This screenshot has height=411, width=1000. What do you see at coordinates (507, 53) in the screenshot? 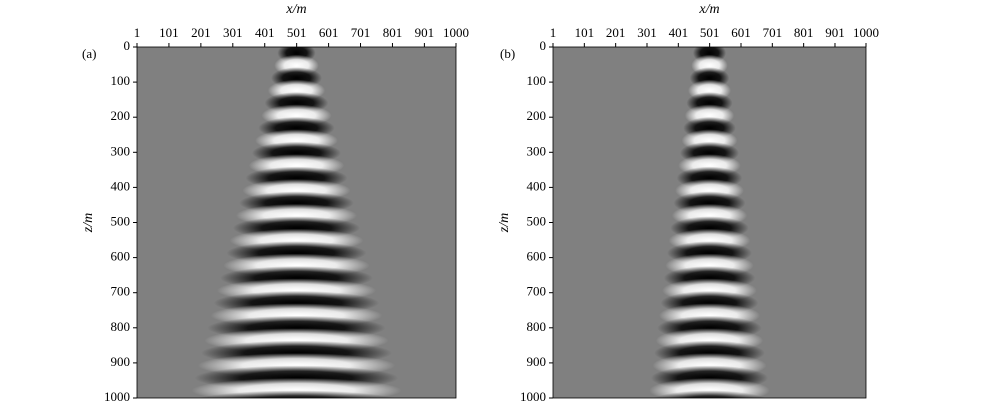
I see `panel-label: (b)` at bounding box center [507, 53].